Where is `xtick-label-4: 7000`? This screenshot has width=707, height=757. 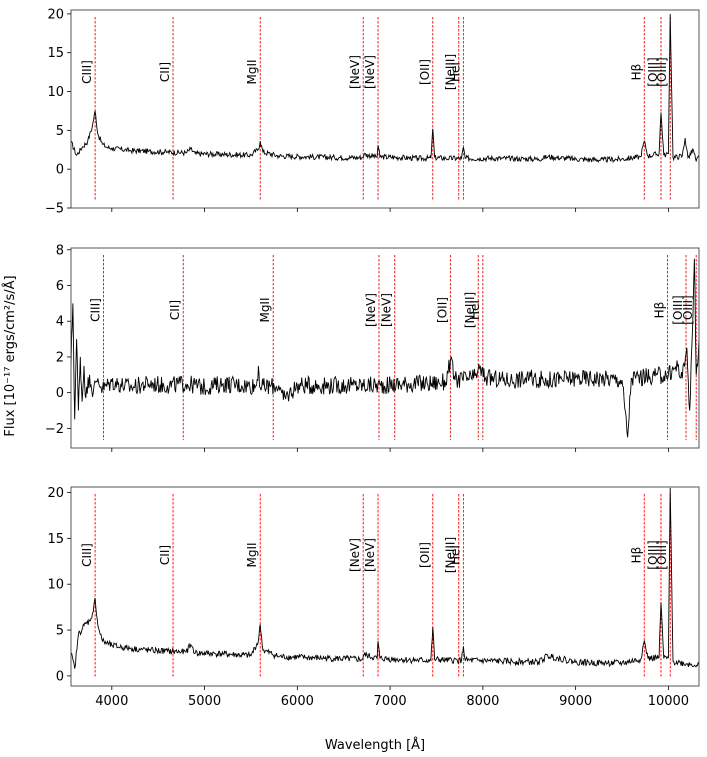 xtick-label-4: 7000 is located at coordinates (390, 701).